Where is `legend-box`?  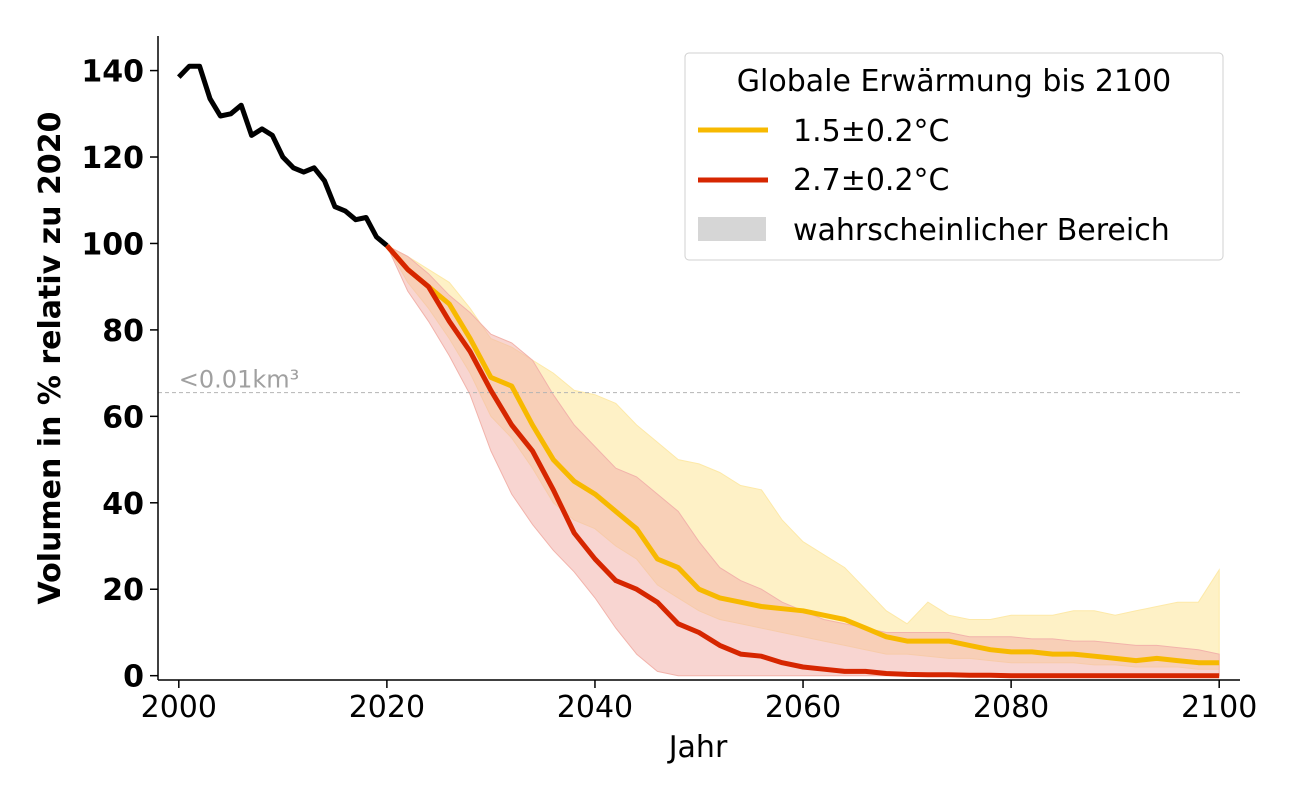 legend-box is located at coordinates (954, 156).